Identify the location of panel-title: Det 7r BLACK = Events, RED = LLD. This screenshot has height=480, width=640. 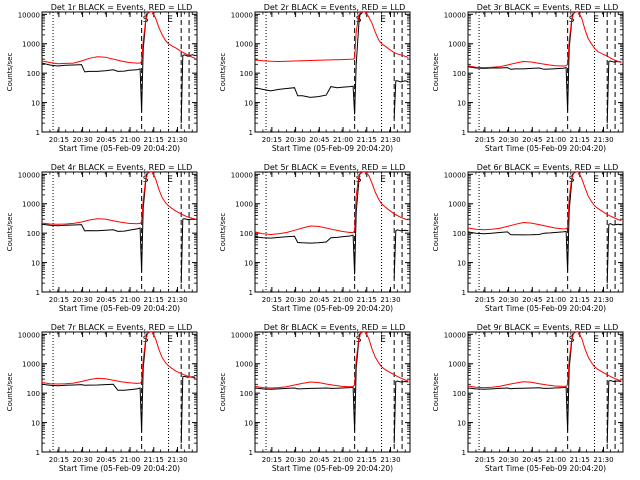
(122, 327).